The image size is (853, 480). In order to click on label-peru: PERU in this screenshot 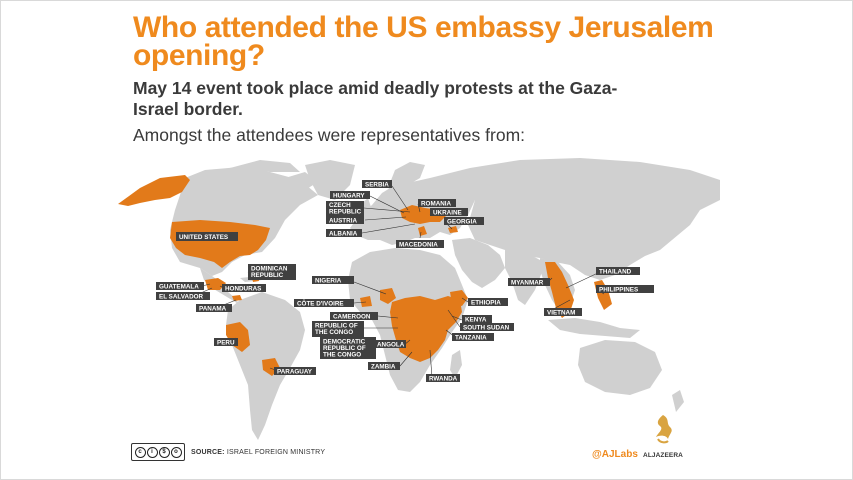, I will do `click(226, 342)`.